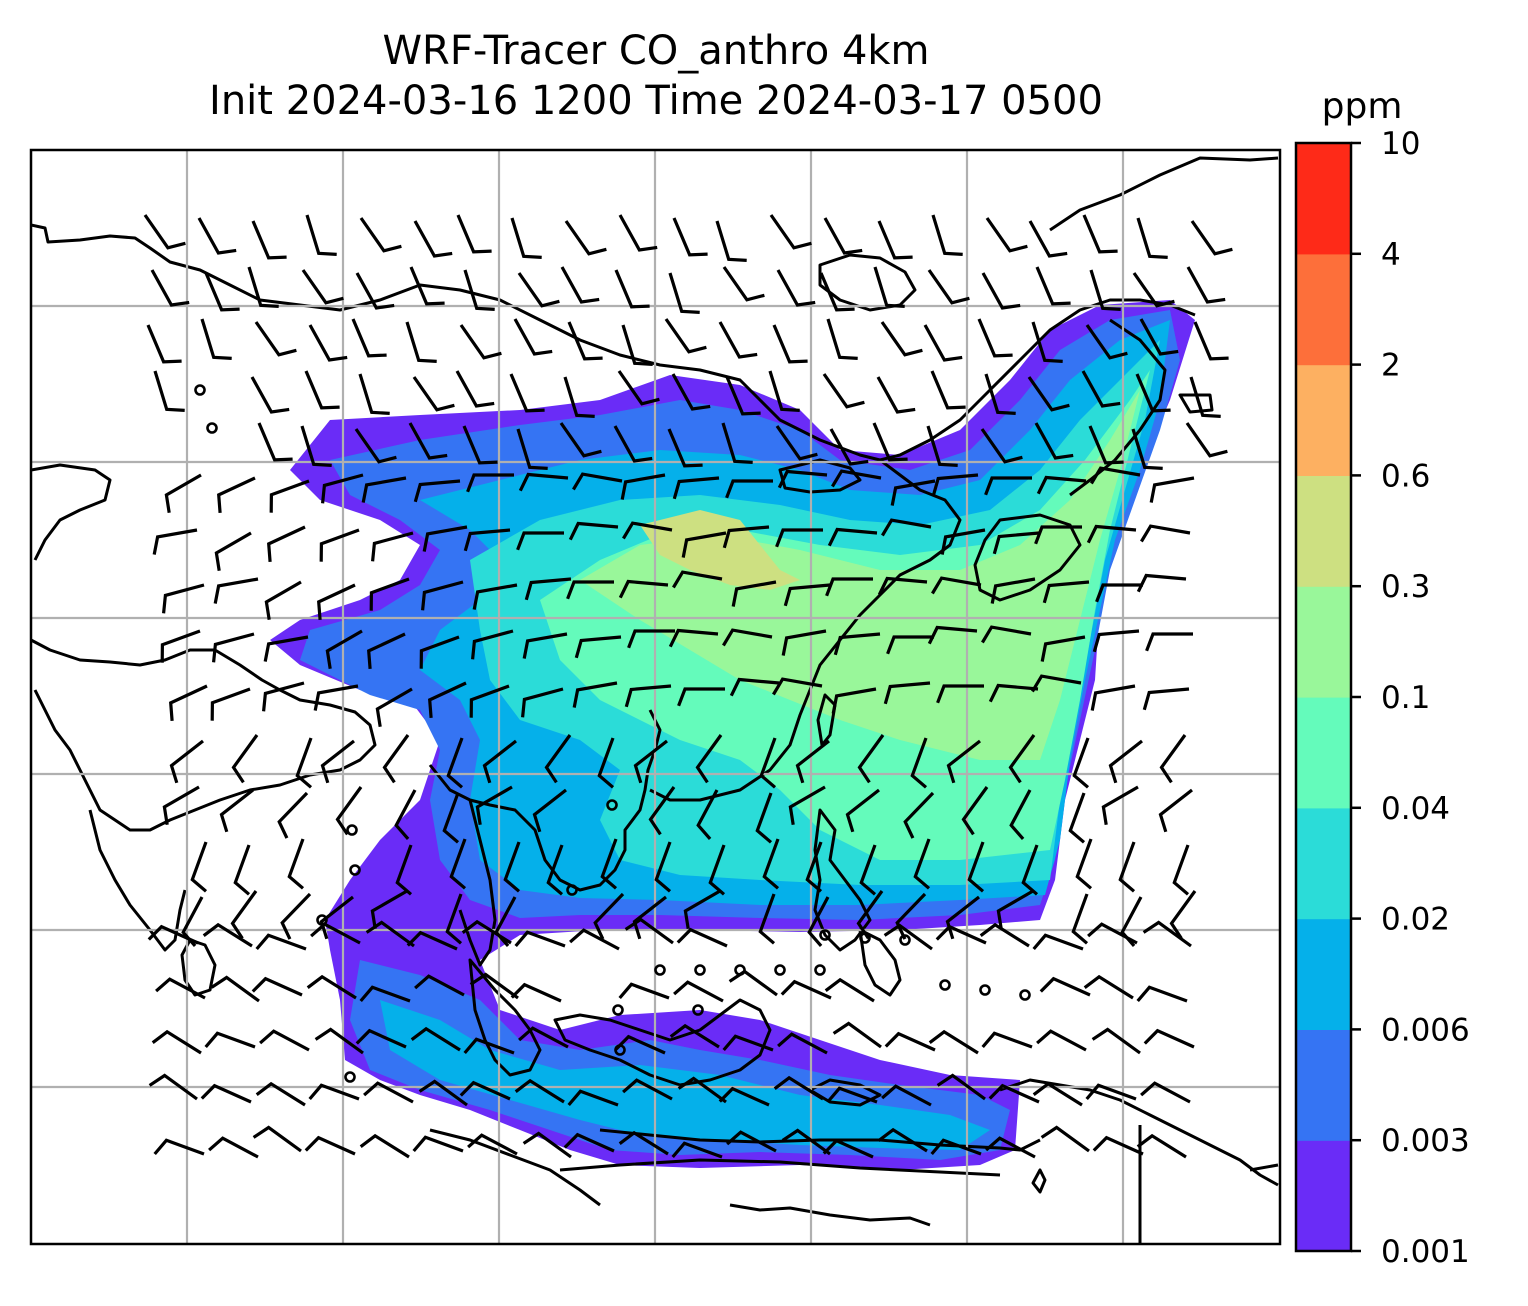  What do you see at coordinates (1405, 698) in the screenshot?
I see `colorbar-tick-label: 0.1` at bounding box center [1405, 698].